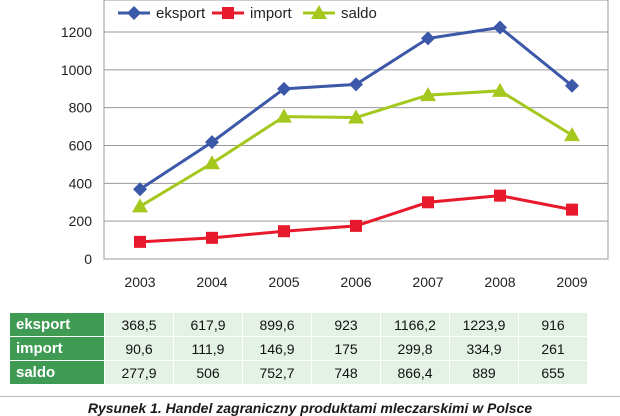 This screenshot has width=620, height=416. I want to click on x-tick-label: 2003, so click(139, 282).